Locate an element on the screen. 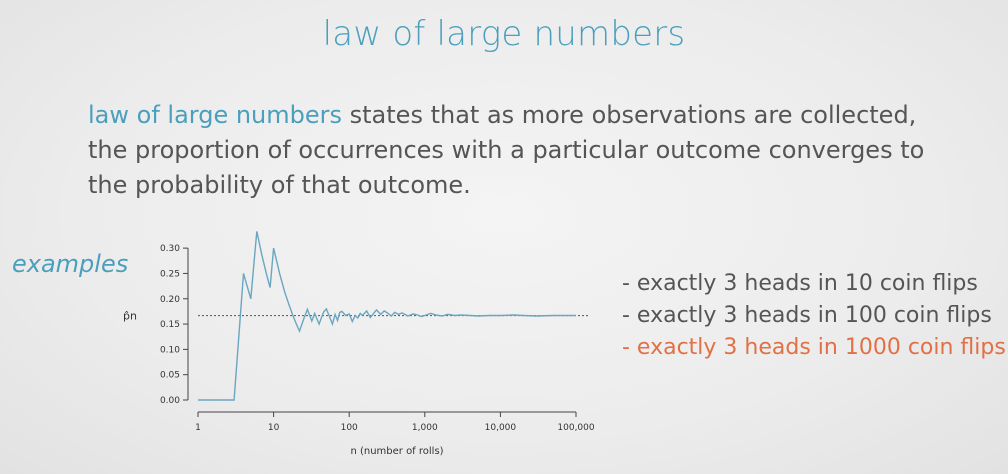 The width and height of the screenshot is (1008, 474). series-line is located at coordinates (387, 316).